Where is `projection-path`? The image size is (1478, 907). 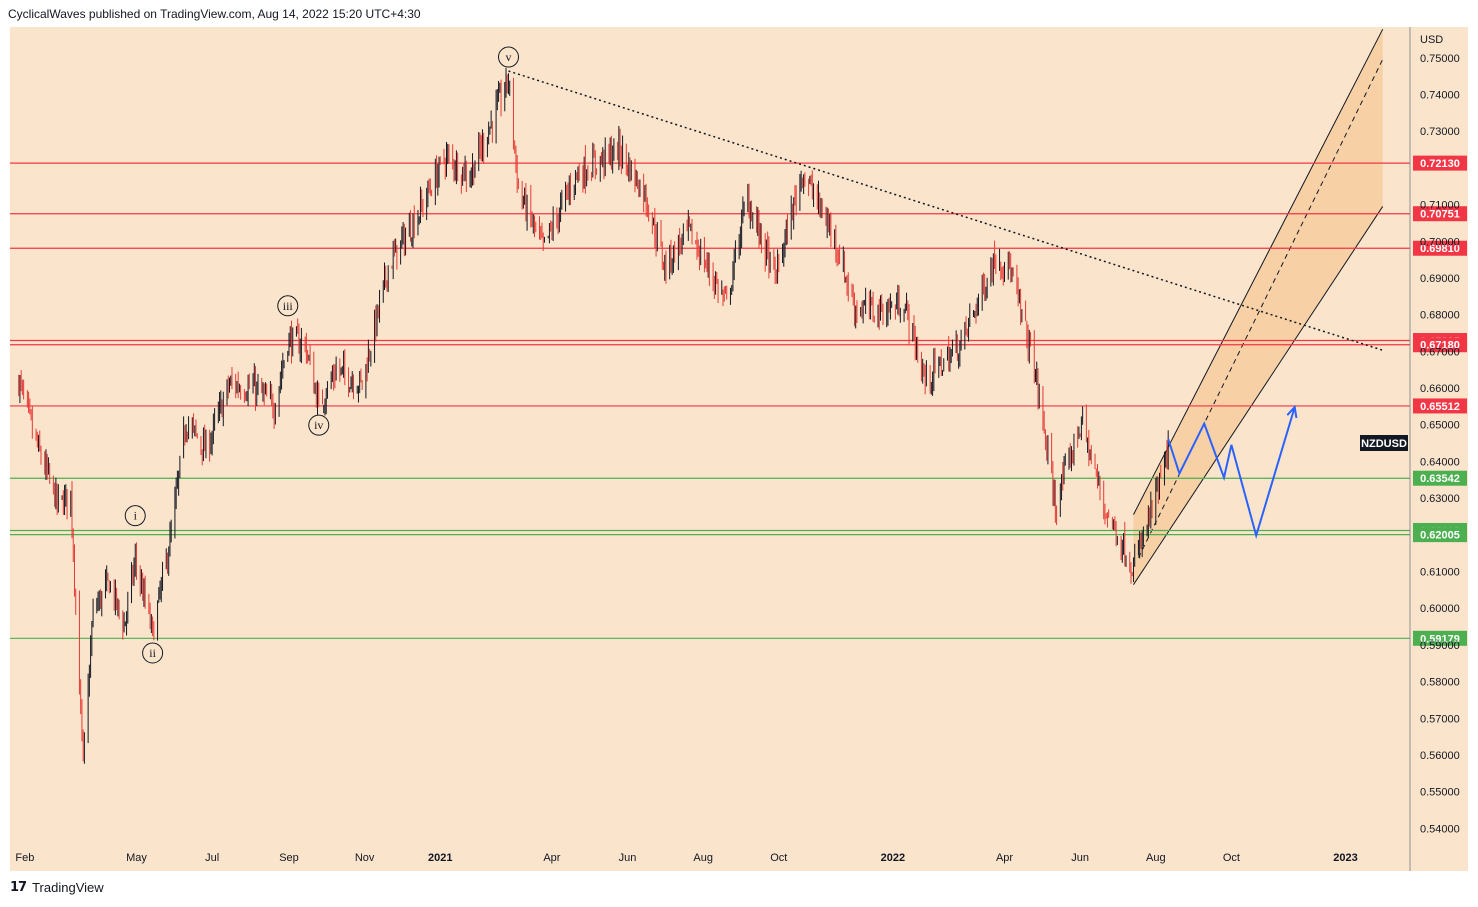 projection-path is located at coordinates (1231, 473).